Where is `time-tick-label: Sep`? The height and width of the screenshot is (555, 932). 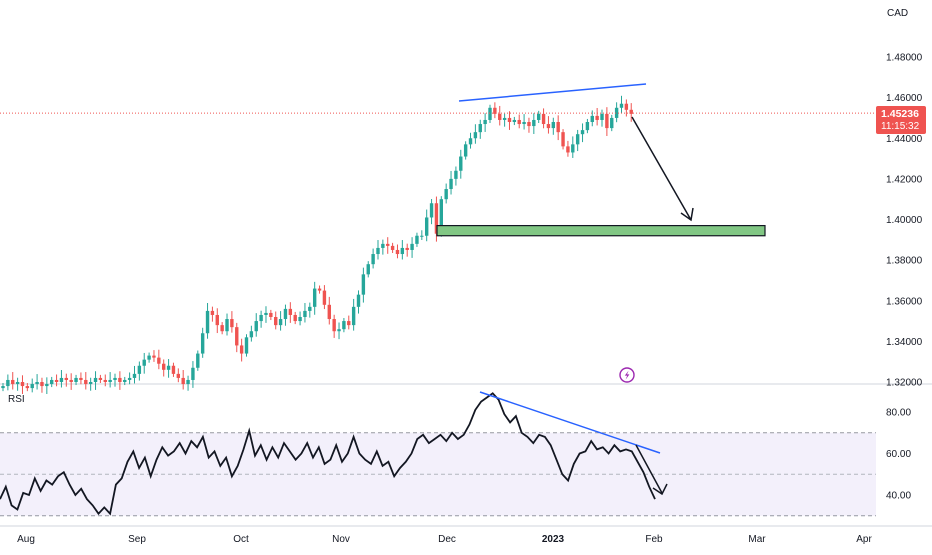
time-tick-label: Sep is located at coordinates (137, 539).